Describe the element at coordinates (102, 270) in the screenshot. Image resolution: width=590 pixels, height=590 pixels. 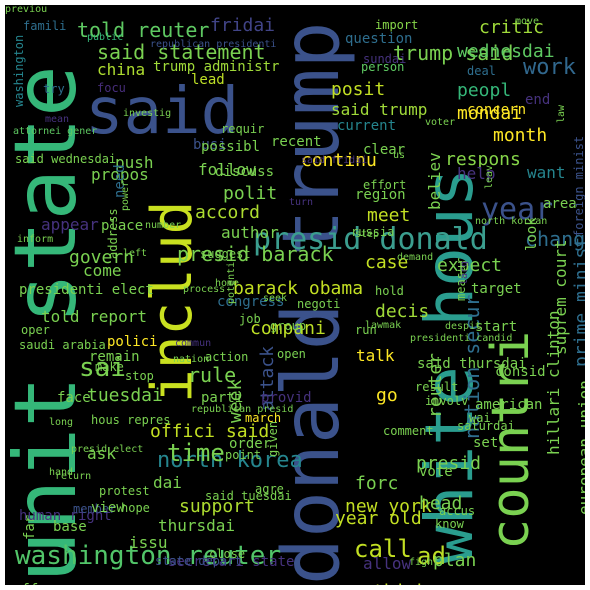
I see `cloud-word: come` at that location.